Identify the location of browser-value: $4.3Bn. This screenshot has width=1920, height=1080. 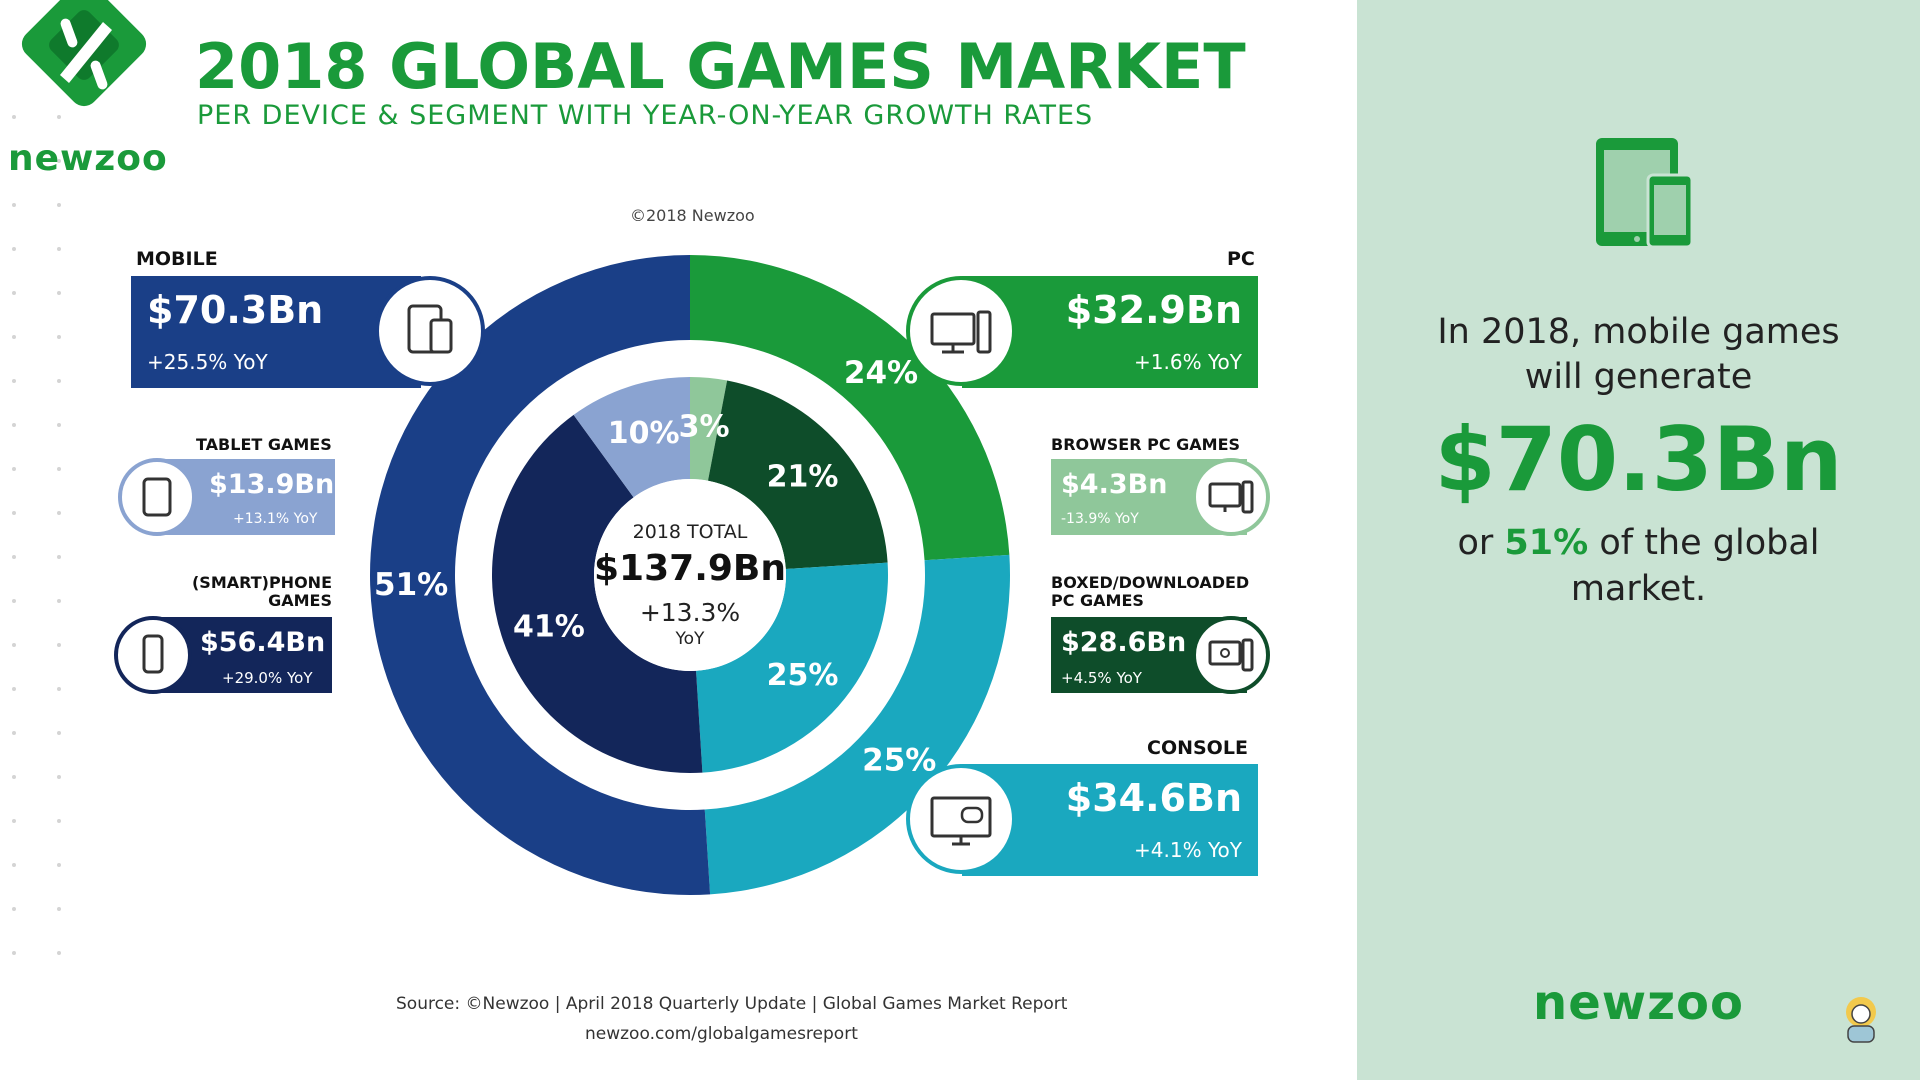
(1114, 484).